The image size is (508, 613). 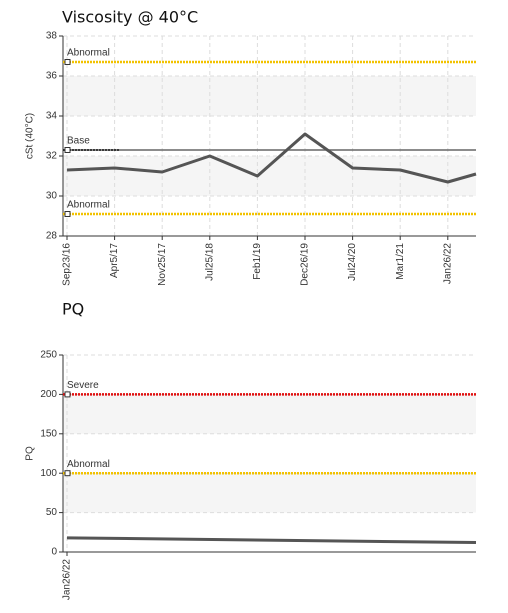 What do you see at coordinates (209, 262) in the screenshot?
I see `x-tick-label: Jul25/18` at bounding box center [209, 262].